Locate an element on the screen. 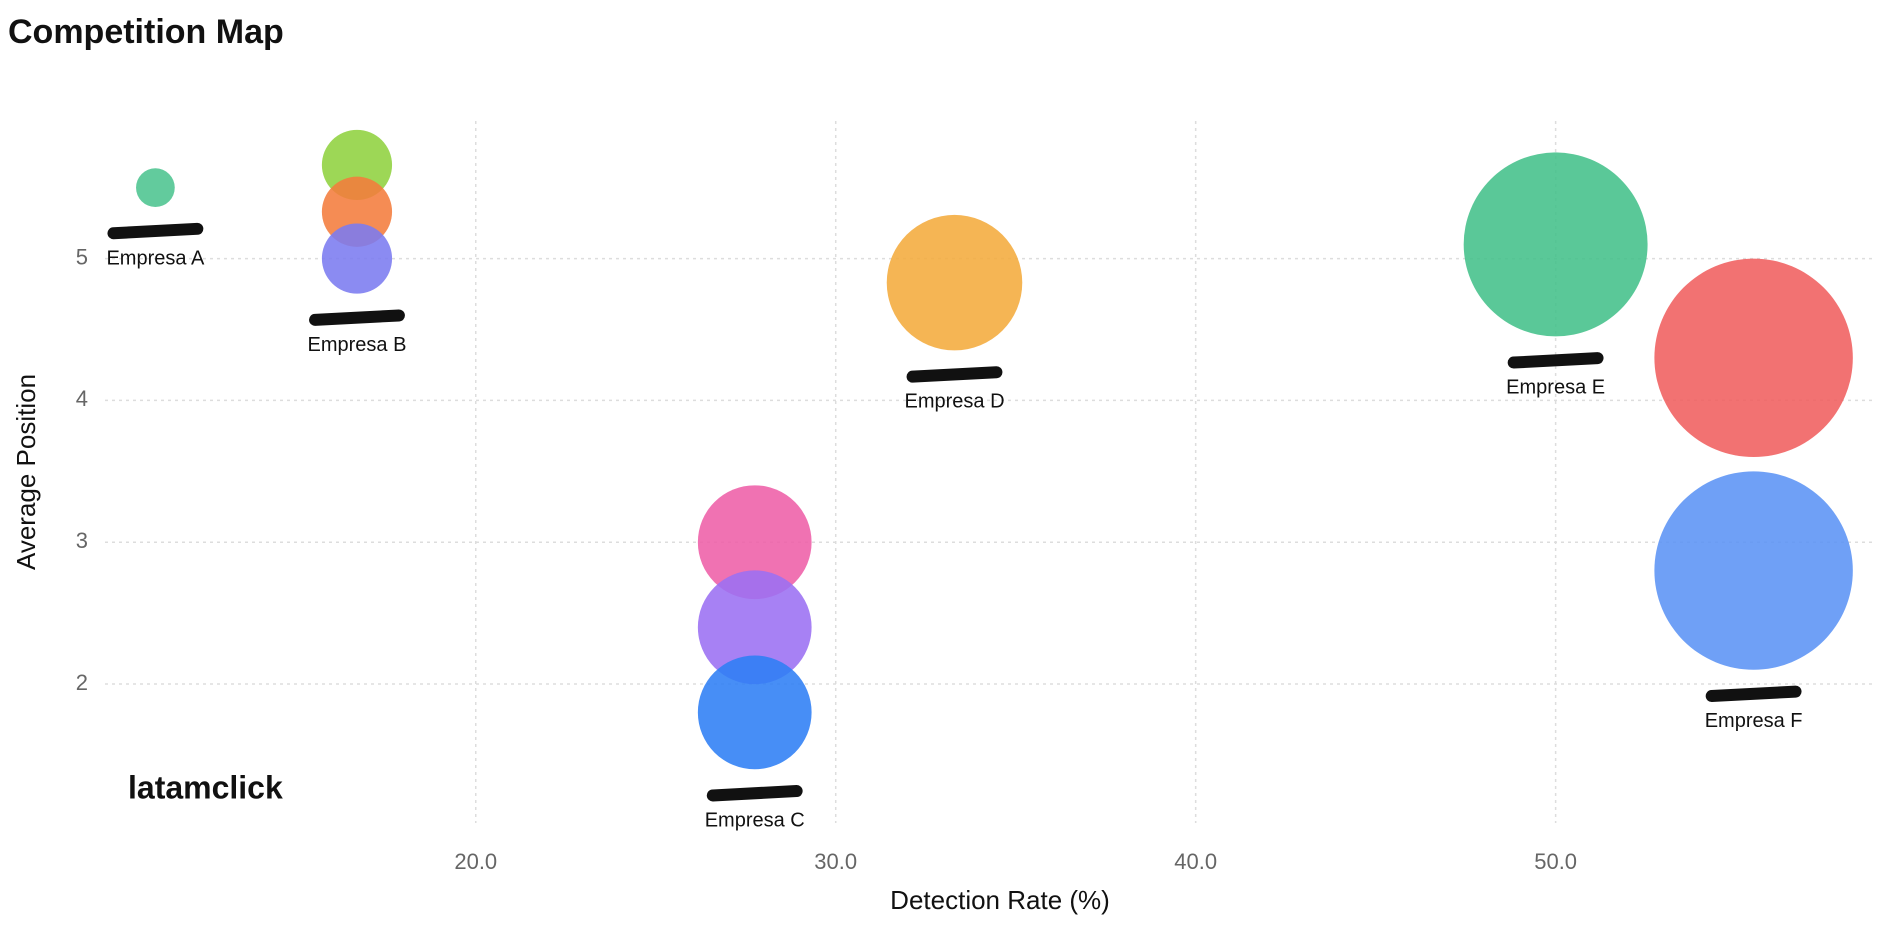 This screenshot has height=928, width=1884. x-tick-label: 50.0 is located at coordinates (1555, 861).